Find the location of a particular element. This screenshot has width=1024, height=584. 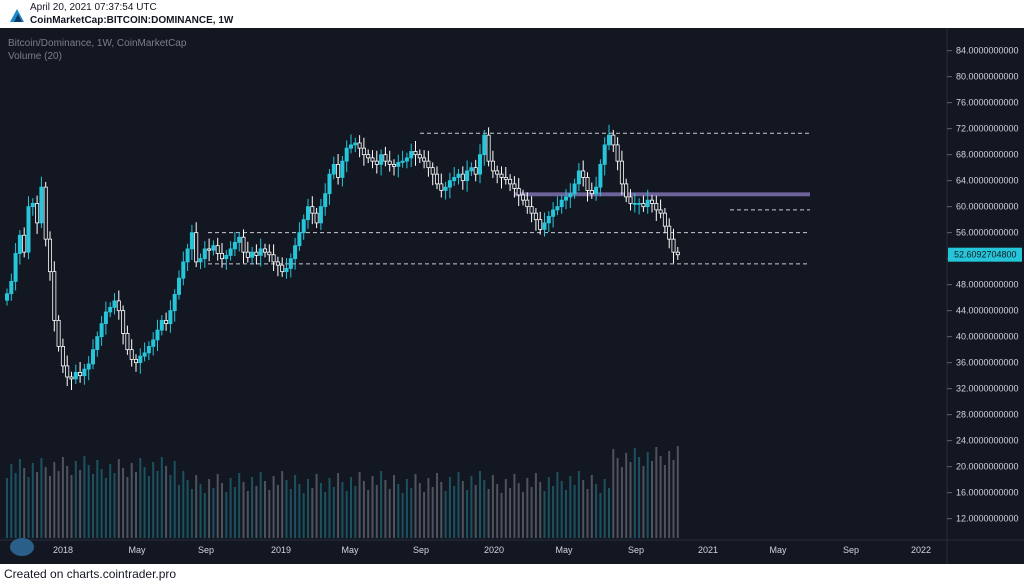

y-tick-label: 56.0000000000 is located at coordinates (987, 233).